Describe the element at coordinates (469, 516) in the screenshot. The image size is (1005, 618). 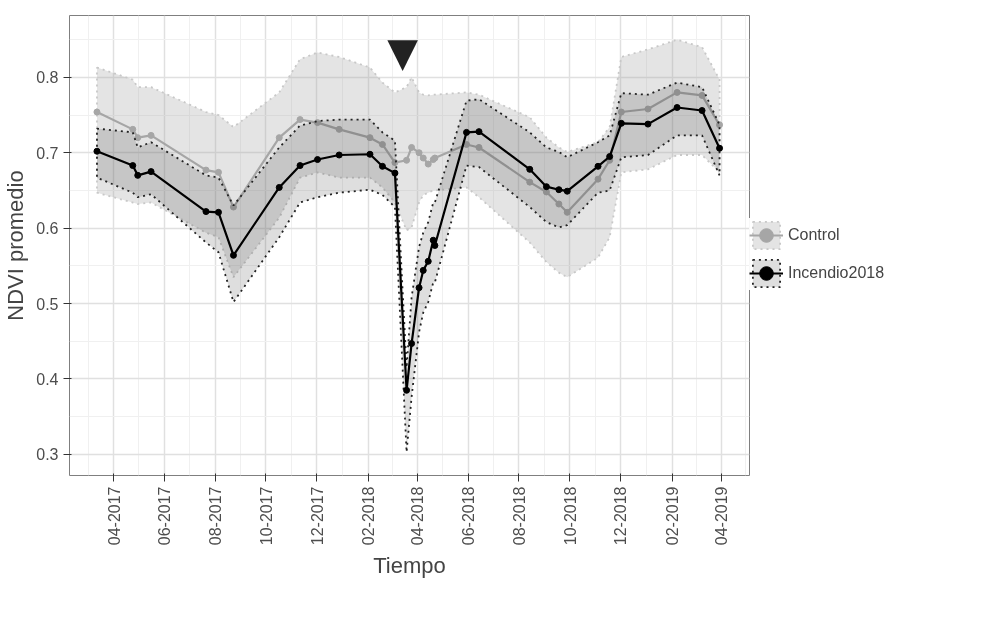
I see `x-tick-label: 06-2018` at that location.